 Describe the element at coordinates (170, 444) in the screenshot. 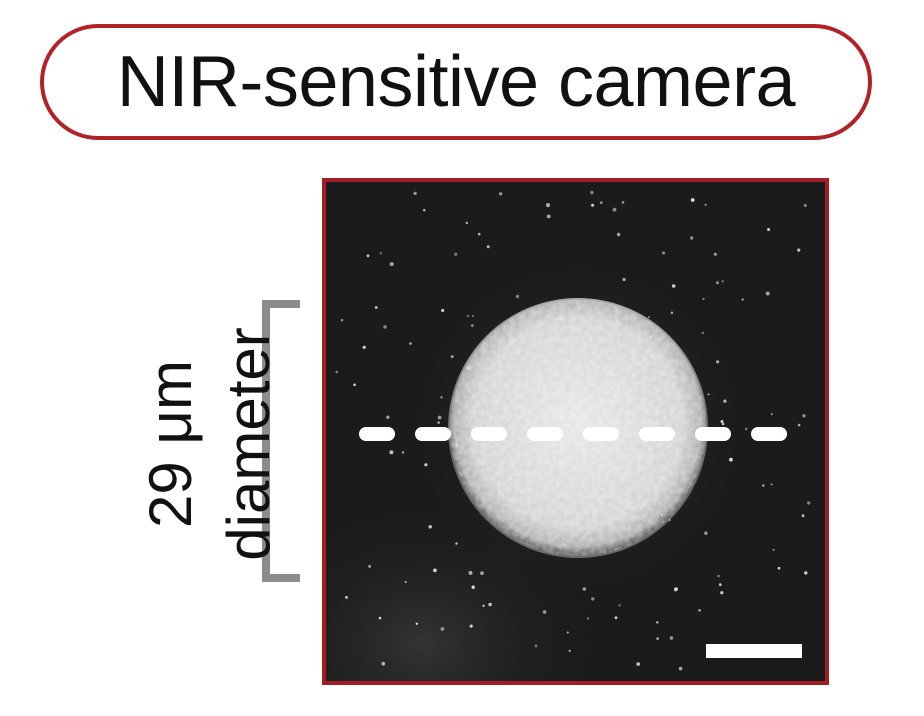

I see `diameter-value: 29 μm` at that location.